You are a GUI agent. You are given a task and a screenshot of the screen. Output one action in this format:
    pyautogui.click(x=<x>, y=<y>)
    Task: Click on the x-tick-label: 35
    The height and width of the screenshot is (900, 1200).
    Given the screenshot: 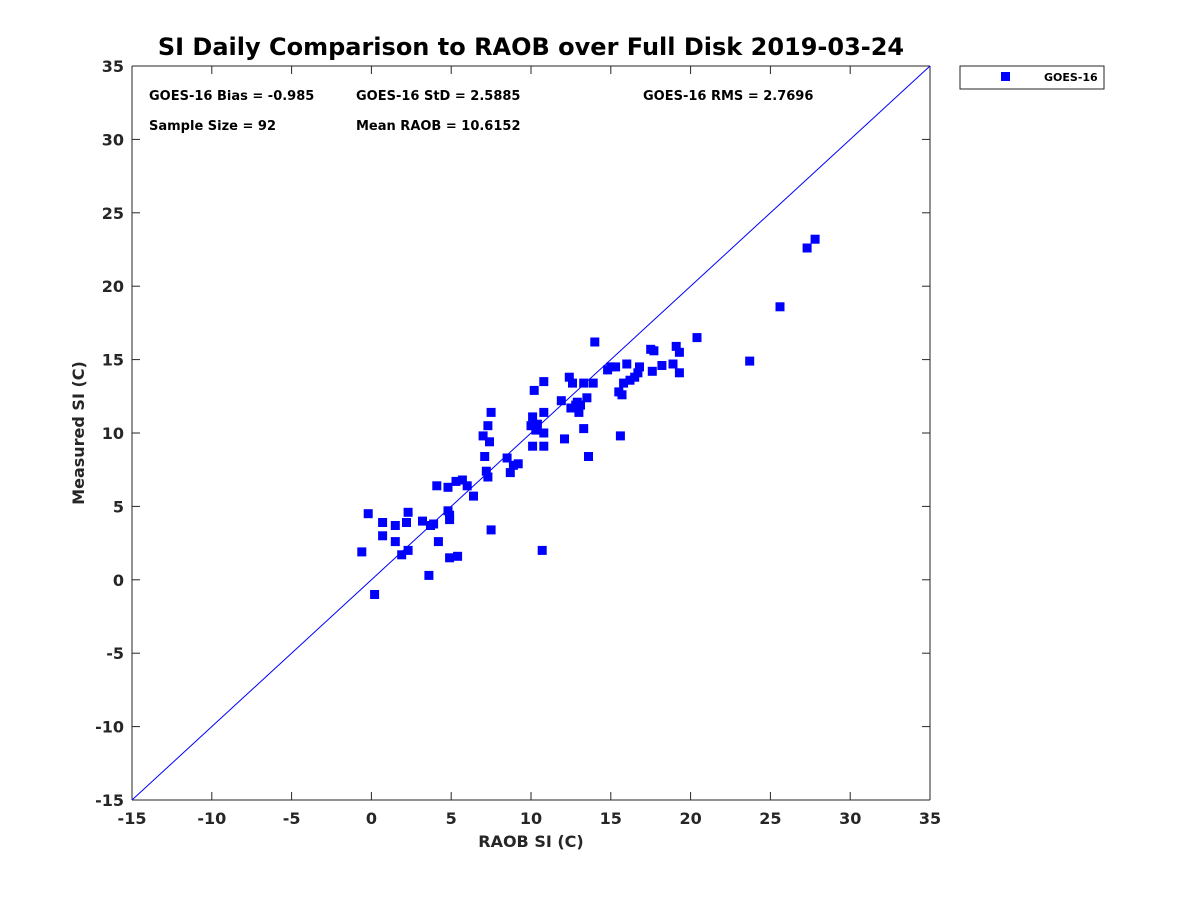 What is the action you would take?
    pyautogui.click(x=930, y=818)
    